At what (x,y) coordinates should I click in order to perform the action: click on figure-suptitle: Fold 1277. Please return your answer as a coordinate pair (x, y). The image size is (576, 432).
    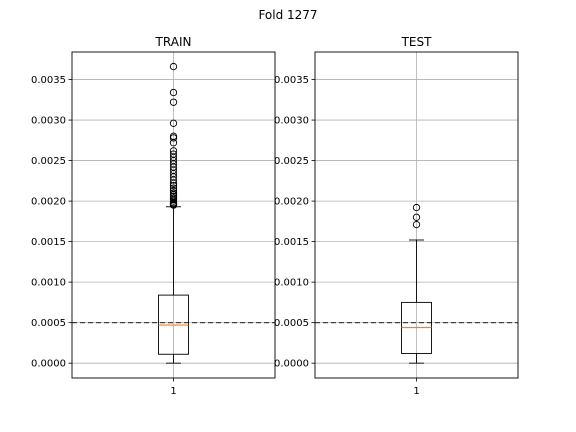
    Looking at the image, I should click on (287, 15).